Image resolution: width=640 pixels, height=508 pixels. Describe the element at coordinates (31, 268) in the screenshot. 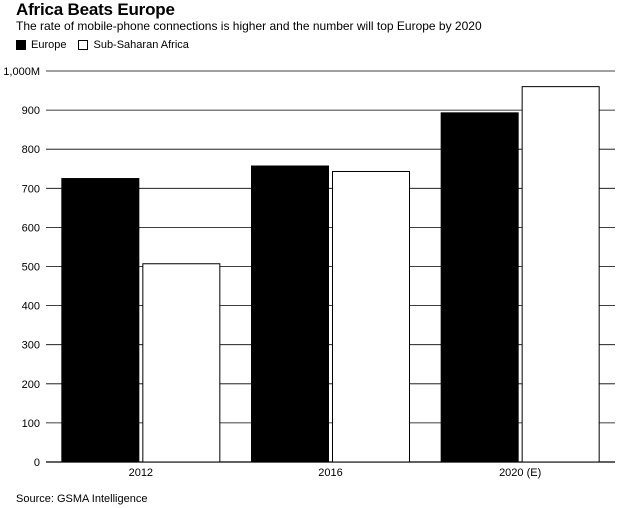

I see `y-tick-label: 500` at that location.